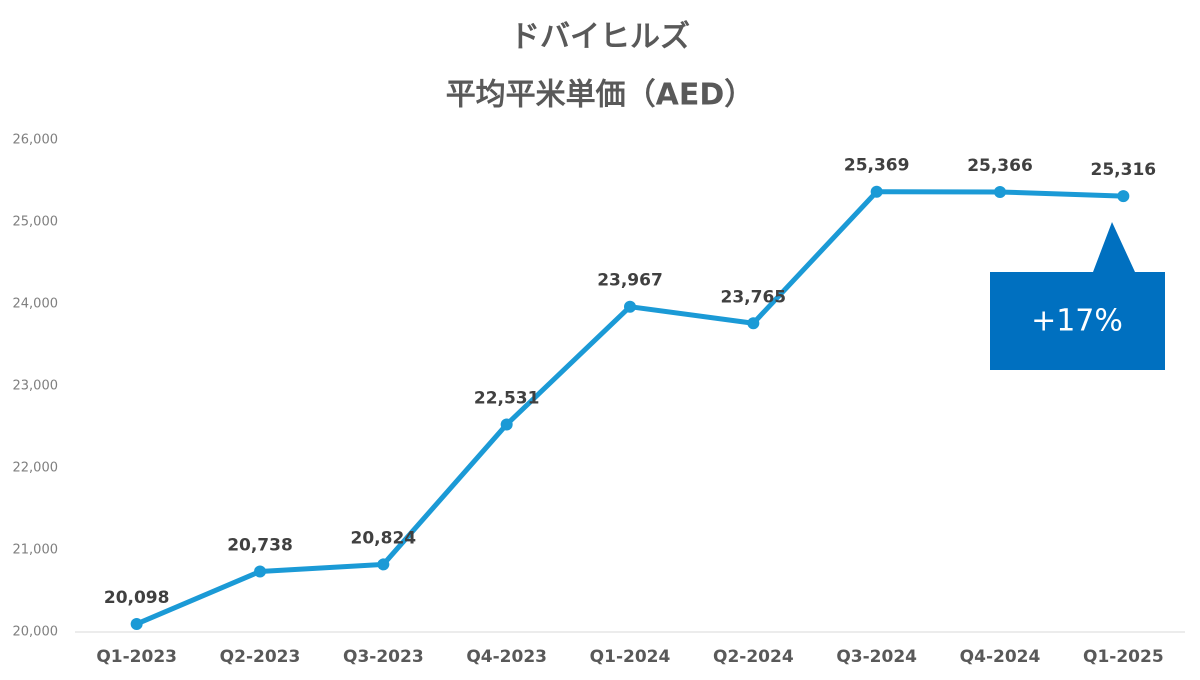 The width and height of the screenshot is (1200, 680). I want to click on y-tick-label: 22,000, so click(36, 468).